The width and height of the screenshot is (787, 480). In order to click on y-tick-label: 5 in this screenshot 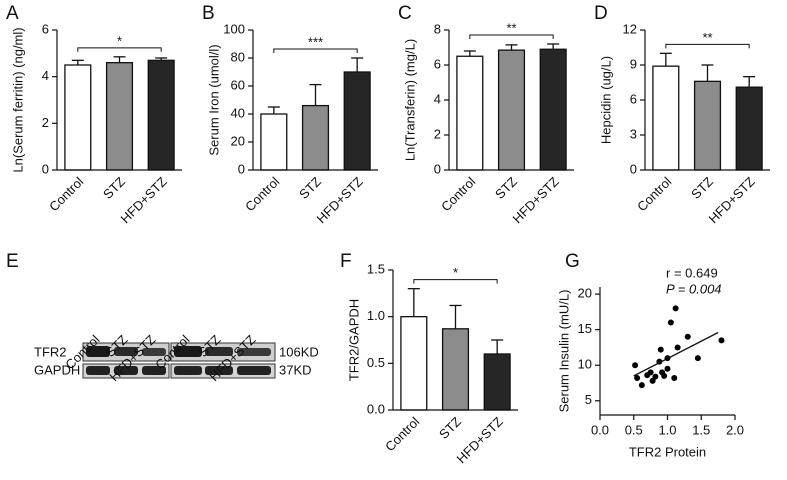, I will do `click(588, 399)`.